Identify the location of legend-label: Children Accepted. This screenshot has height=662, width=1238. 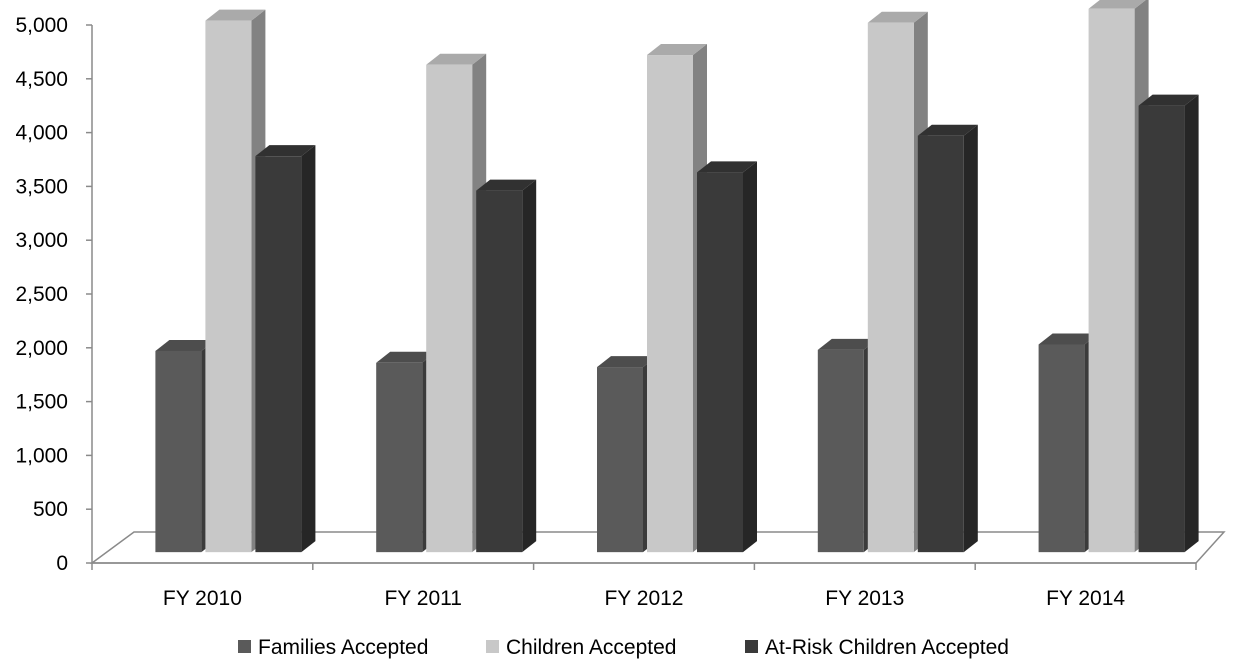
(591, 647).